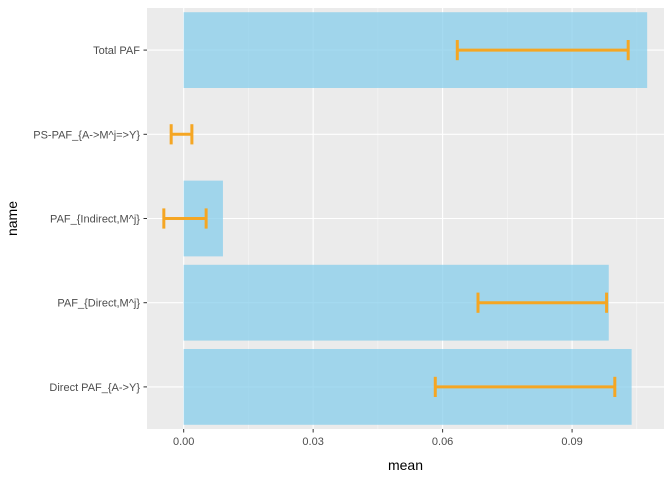  I want to click on x-tick-label: 0.09, so click(571, 442).